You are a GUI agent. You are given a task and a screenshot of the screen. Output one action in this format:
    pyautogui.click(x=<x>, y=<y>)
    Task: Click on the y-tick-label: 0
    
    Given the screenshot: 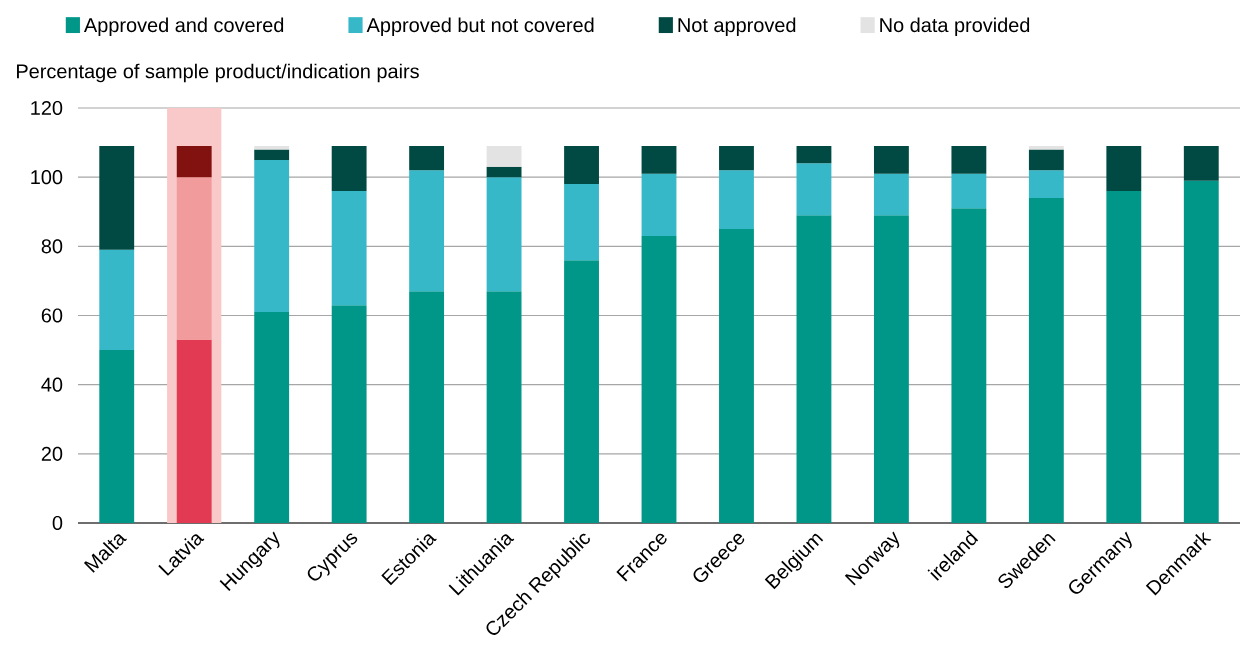 What is the action you would take?
    pyautogui.click(x=57, y=523)
    